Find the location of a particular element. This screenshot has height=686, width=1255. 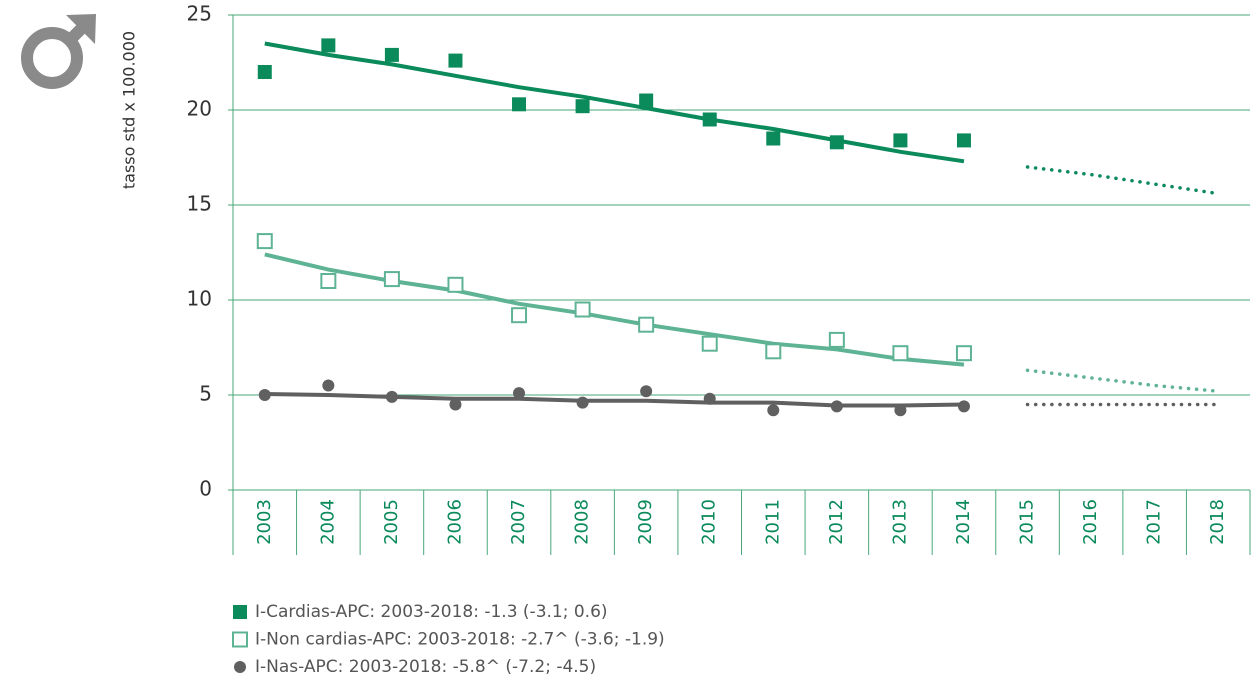

x-tick-label: 2012 is located at coordinates (836, 522).